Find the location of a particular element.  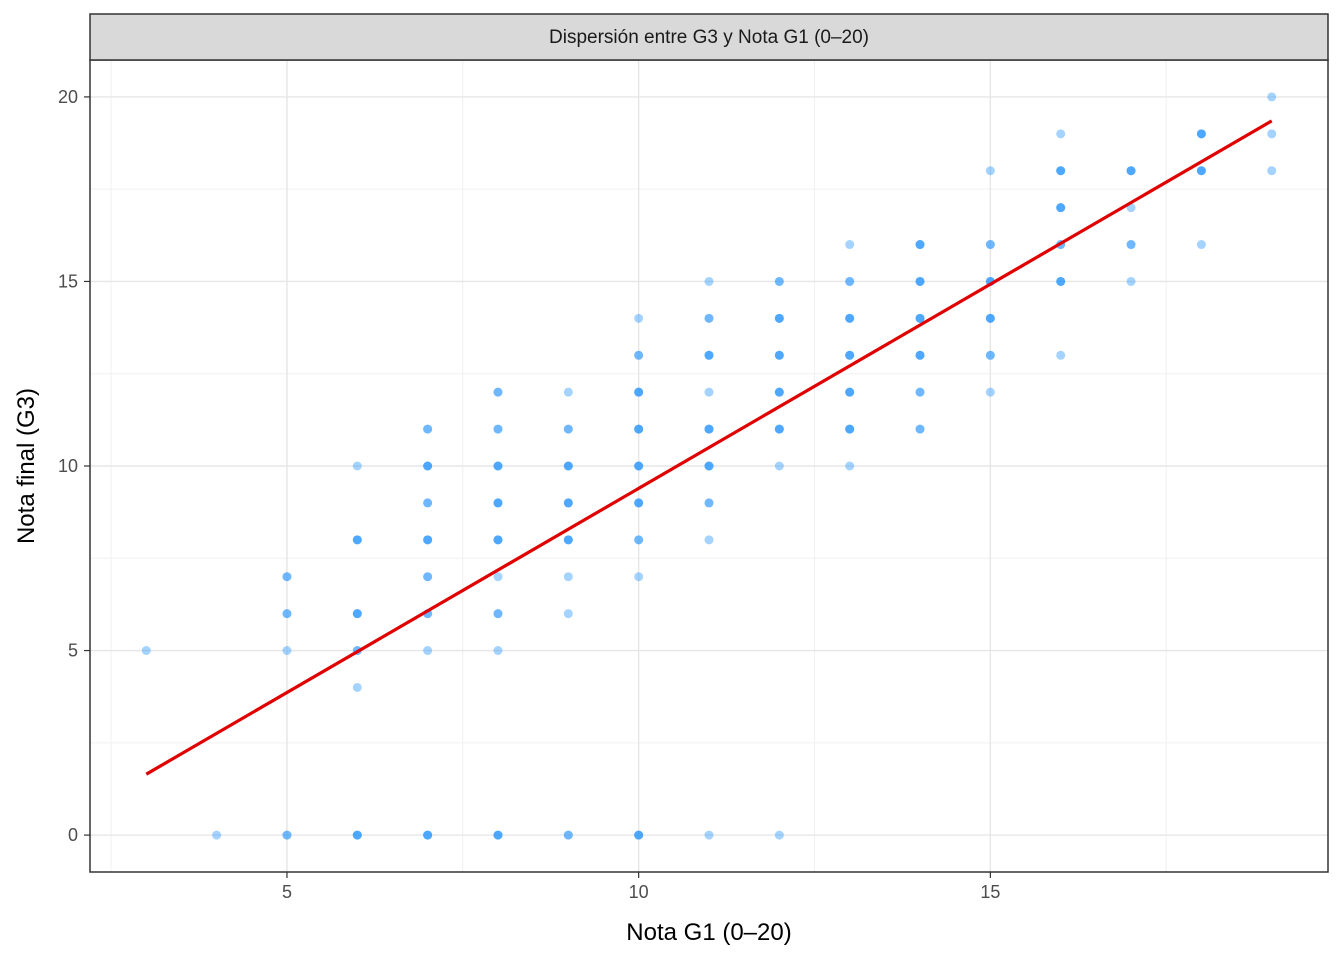

x-tick-label: 10 is located at coordinates (639, 892).